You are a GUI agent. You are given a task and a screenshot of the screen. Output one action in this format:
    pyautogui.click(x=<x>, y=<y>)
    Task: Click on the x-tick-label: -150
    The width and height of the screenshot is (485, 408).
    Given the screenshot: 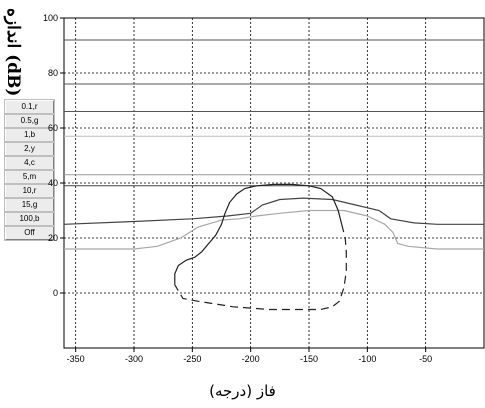 What is the action you would take?
    pyautogui.click(x=309, y=359)
    